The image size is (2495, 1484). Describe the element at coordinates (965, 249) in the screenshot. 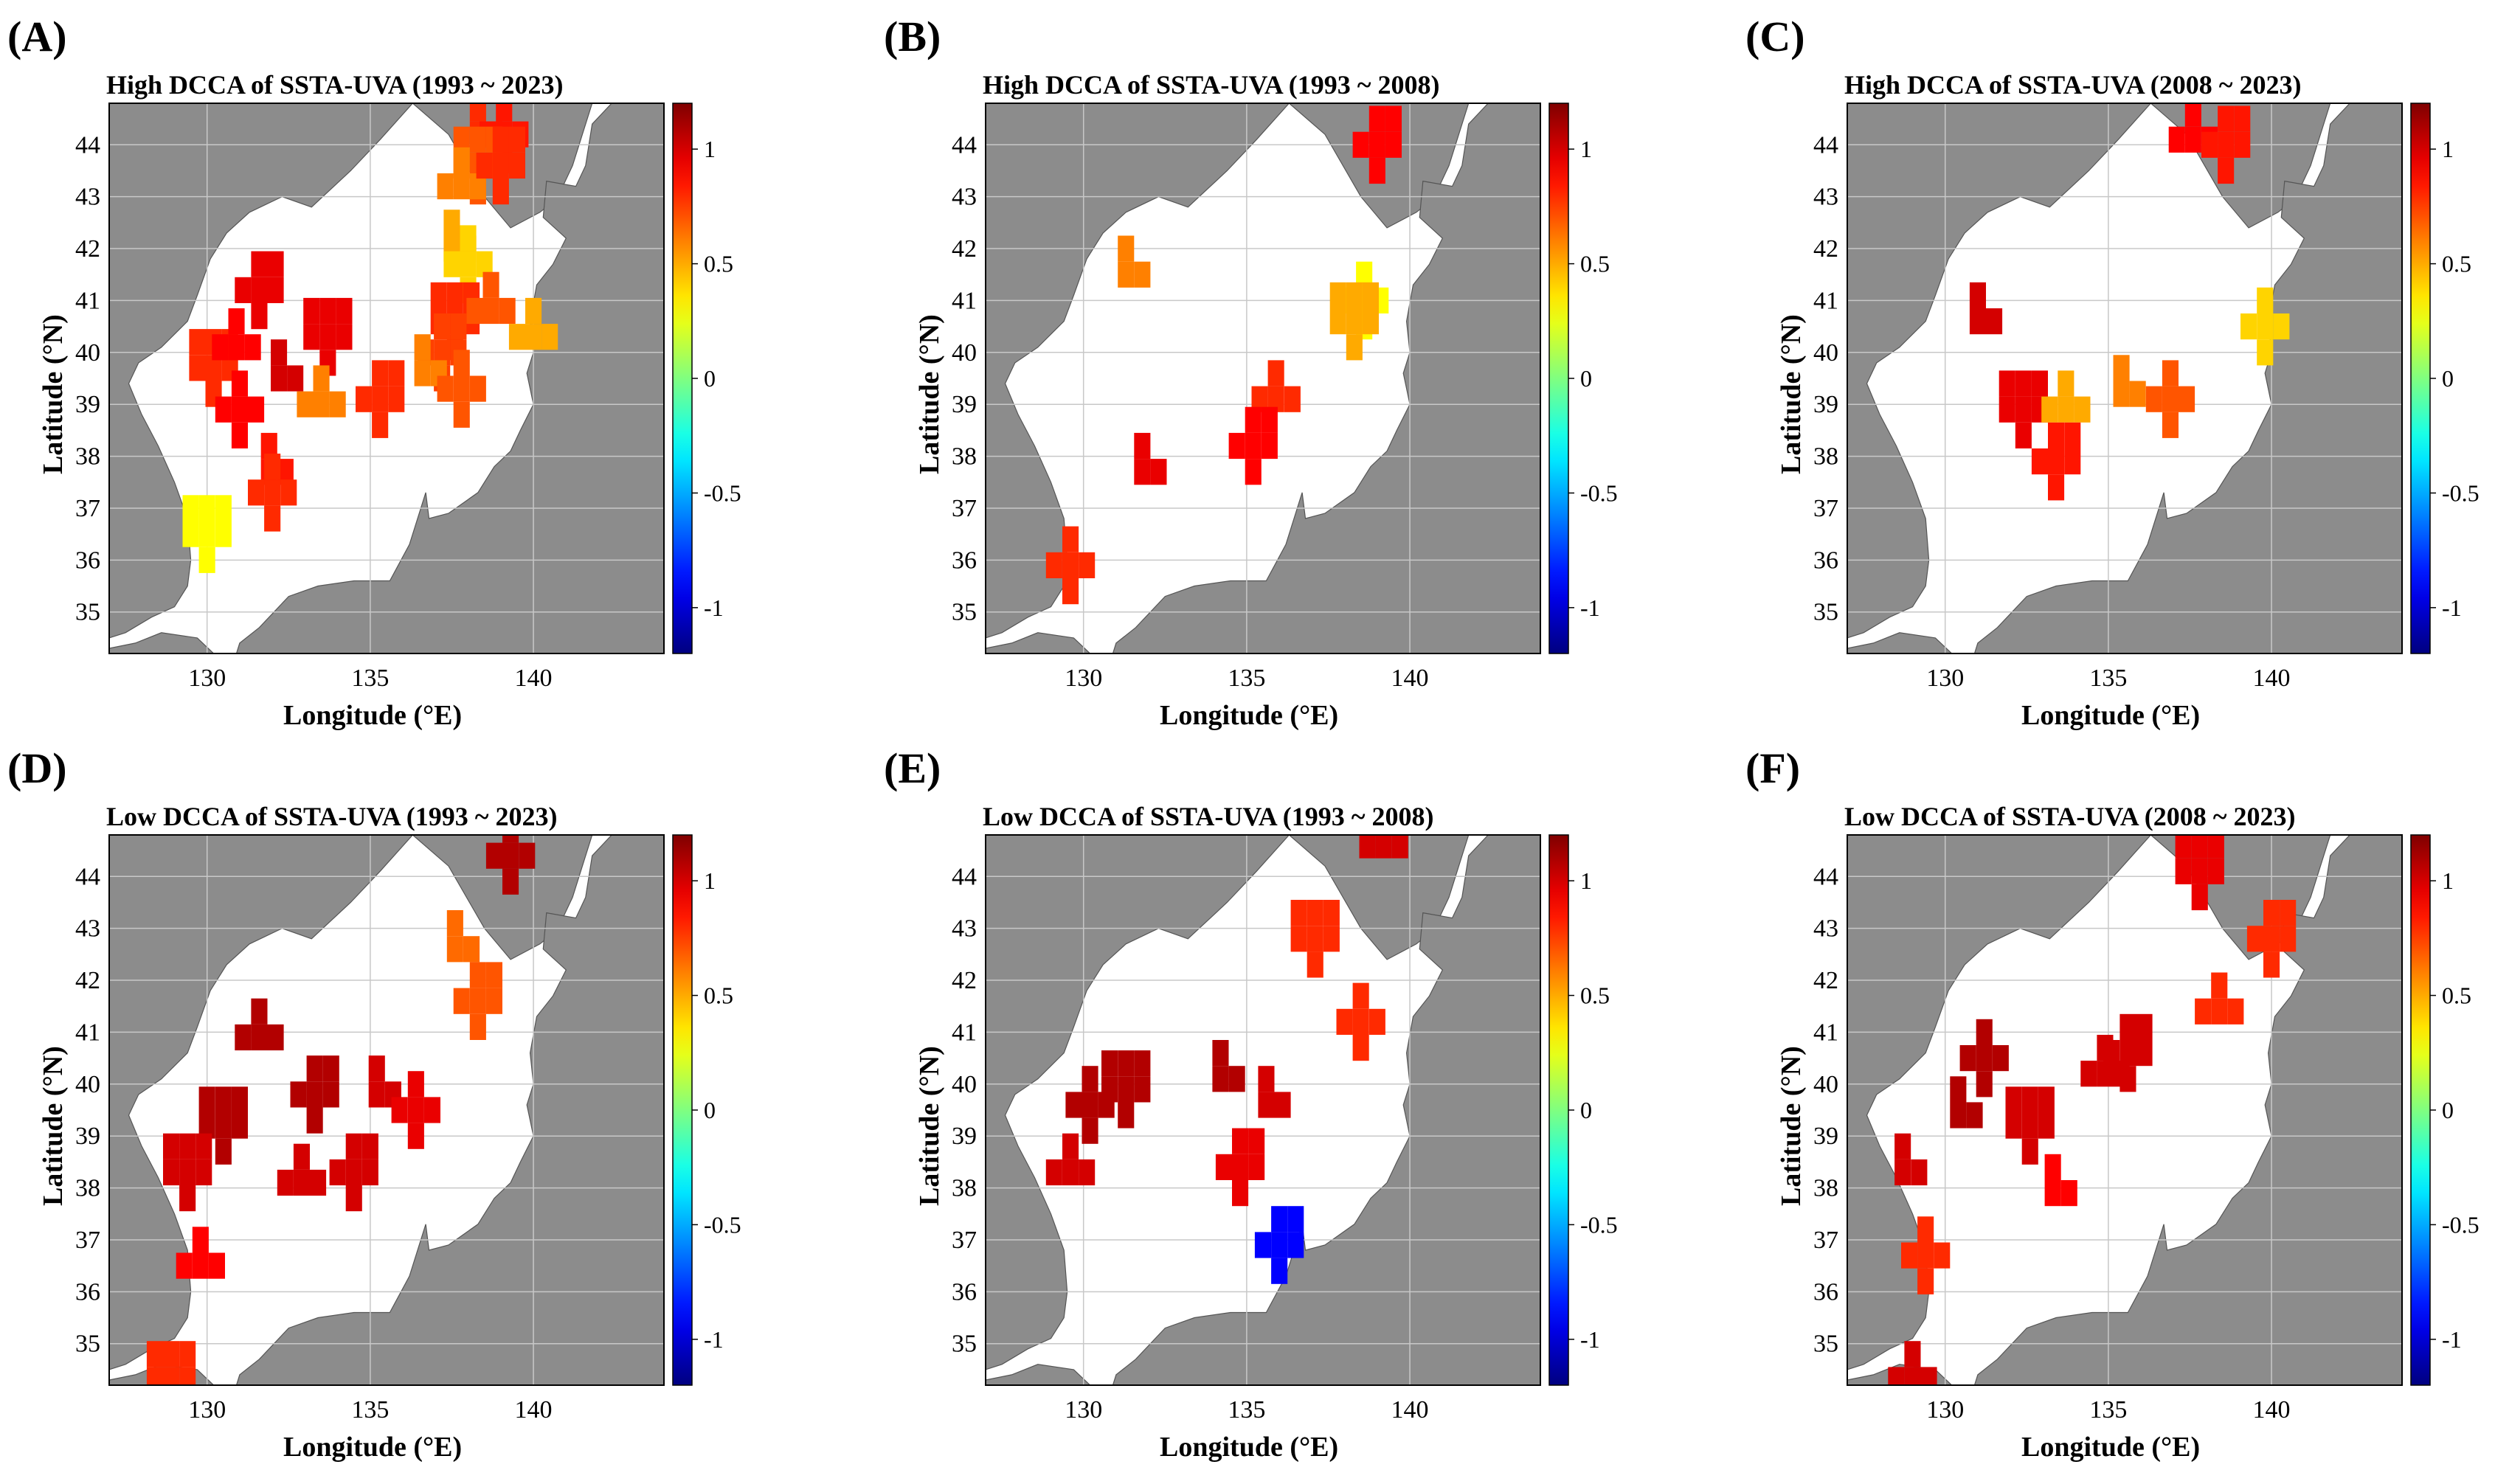

I see `lat-tick-label: 42` at that location.